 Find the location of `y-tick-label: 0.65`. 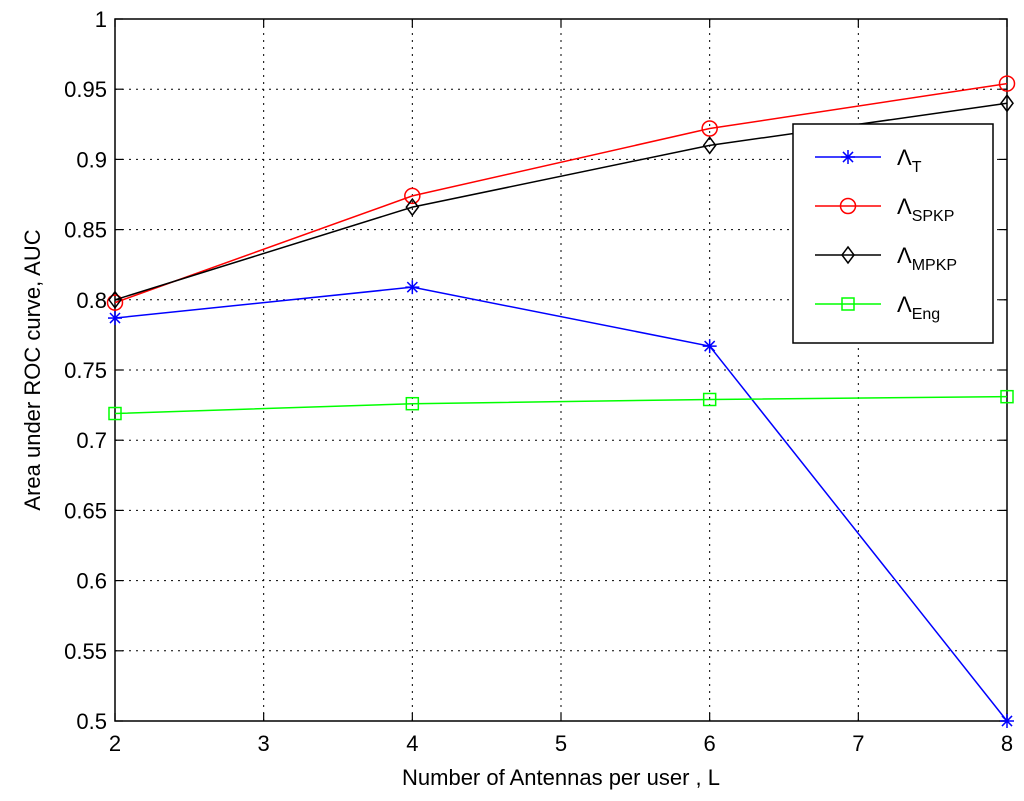

y-tick-label: 0.65 is located at coordinates (85, 510).